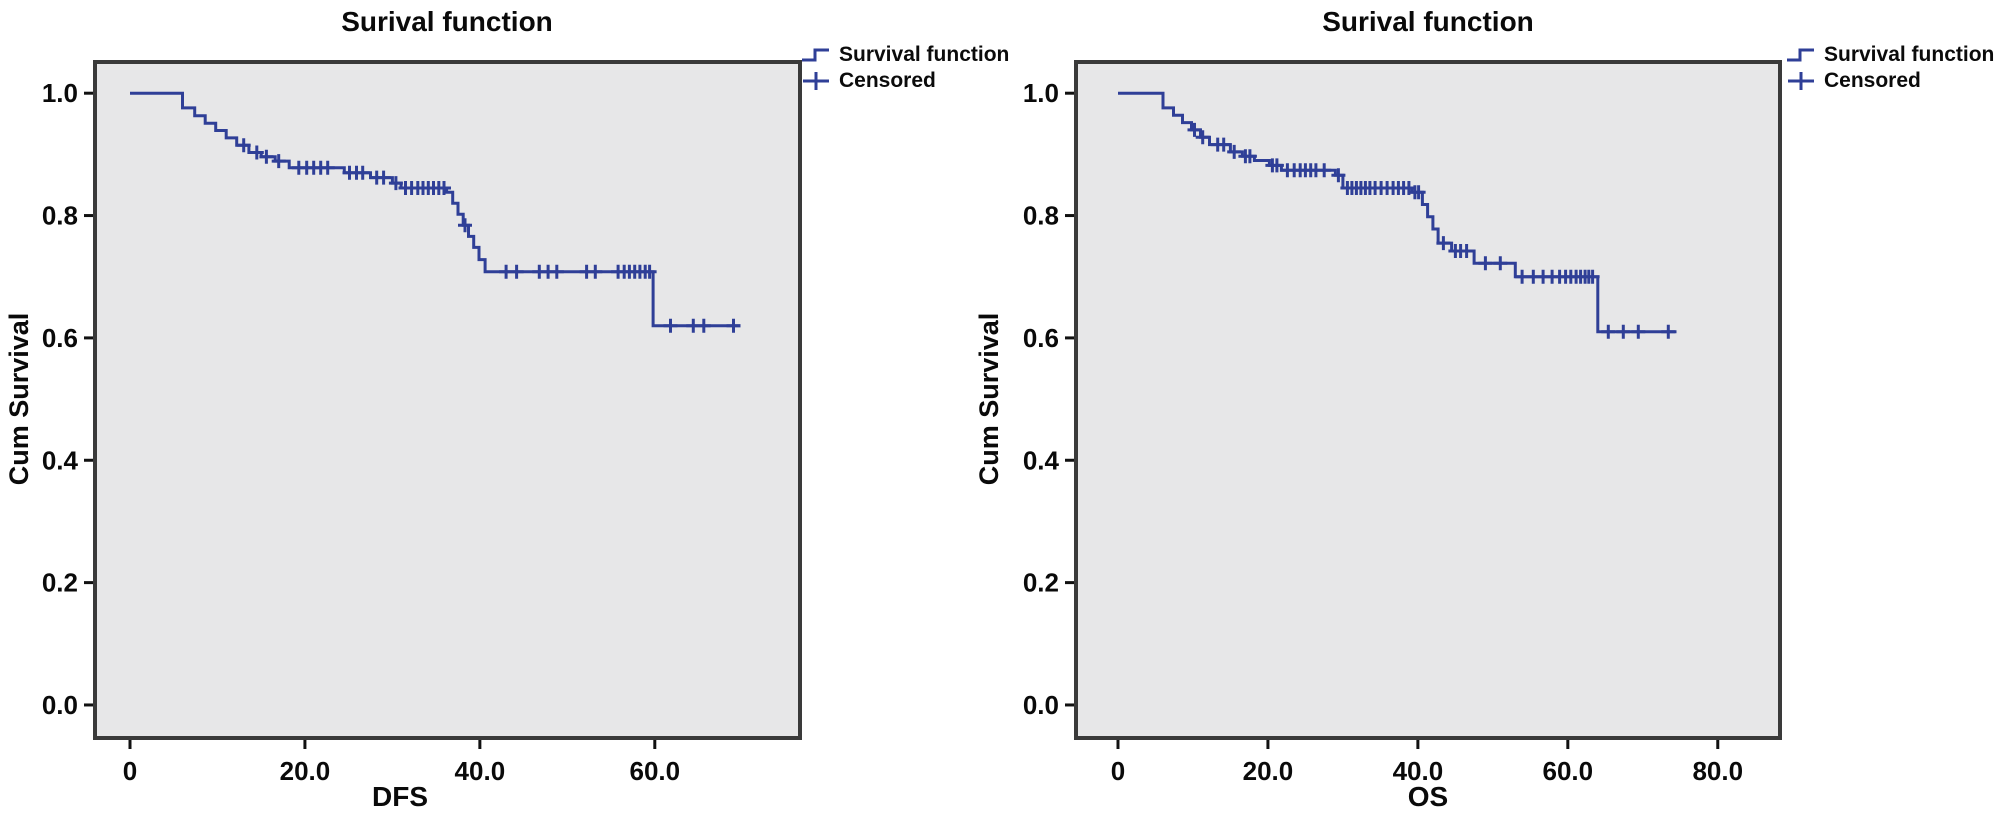 This screenshot has height=839, width=2008. I want to click on x-axis-label-dfs: DFS, so click(400, 796).